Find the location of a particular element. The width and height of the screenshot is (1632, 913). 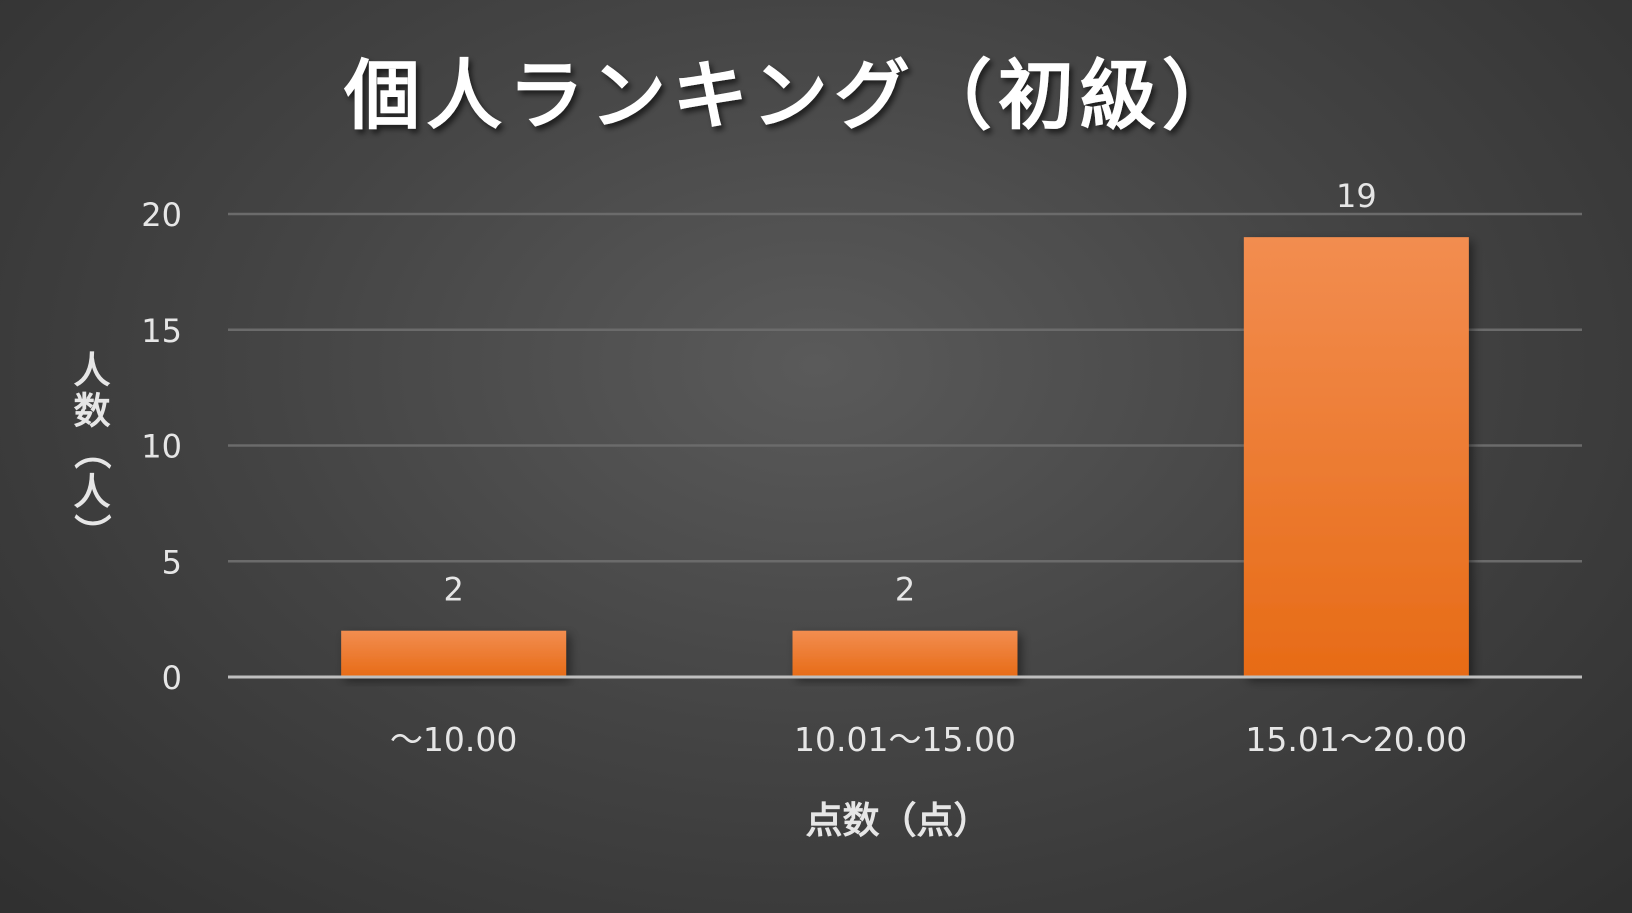

y-axis-title-char: 数 is located at coordinates (92, 411).